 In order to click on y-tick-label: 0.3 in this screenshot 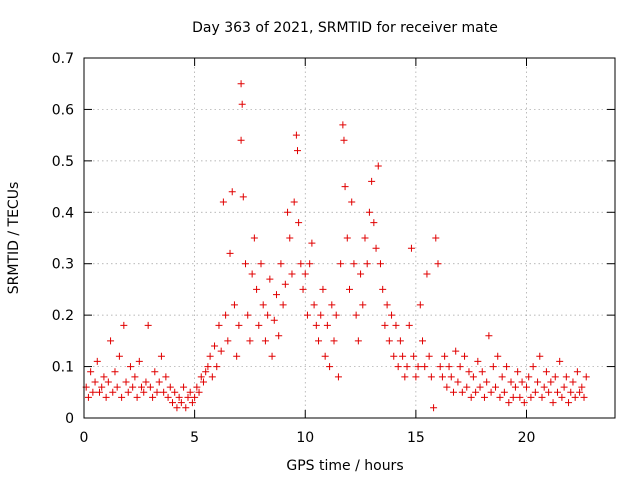, I will do `click(63, 265)`.